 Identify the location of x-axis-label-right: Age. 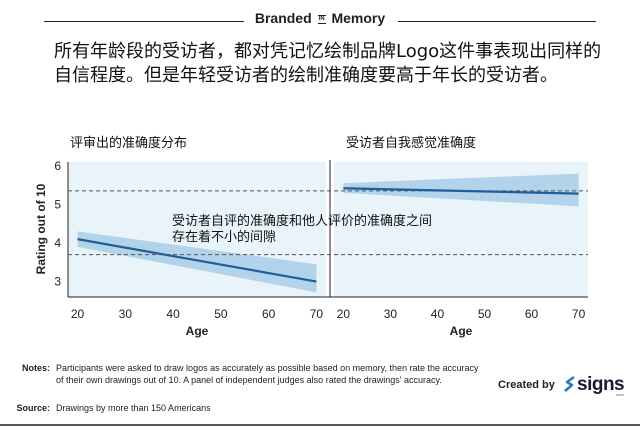
(461, 331).